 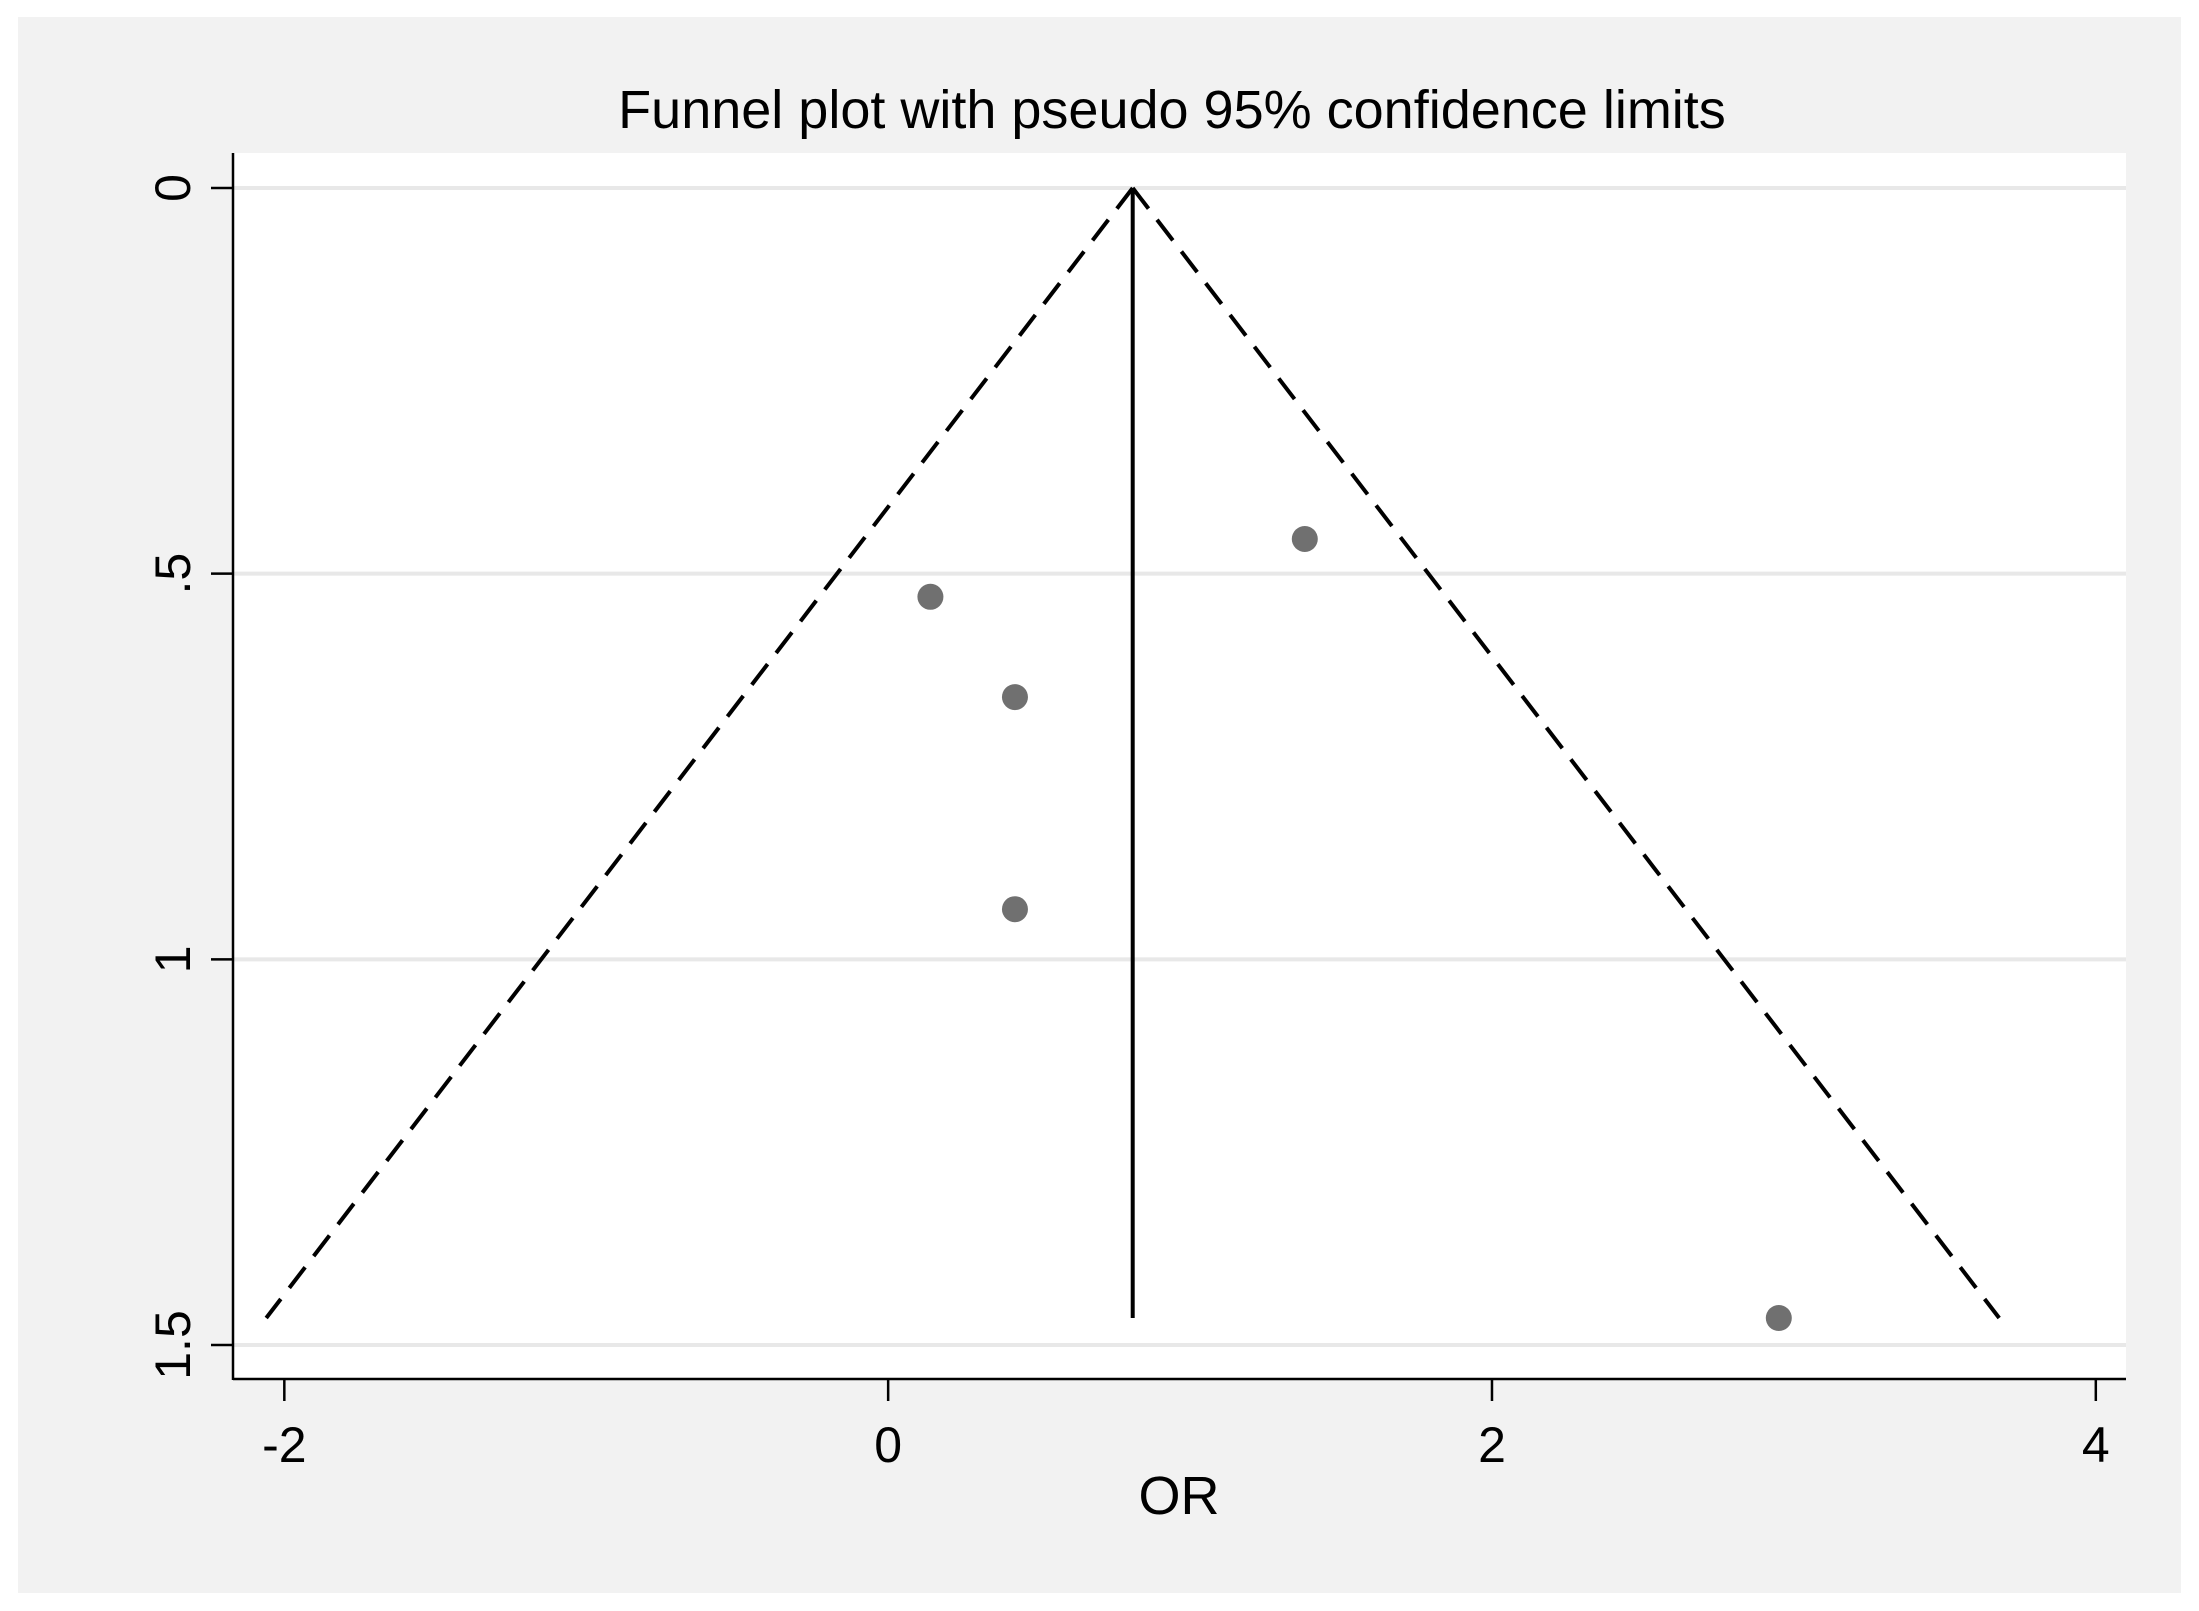 What do you see at coordinates (888, 1445) in the screenshot?
I see `x-tick-label: 0` at bounding box center [888, 1445].